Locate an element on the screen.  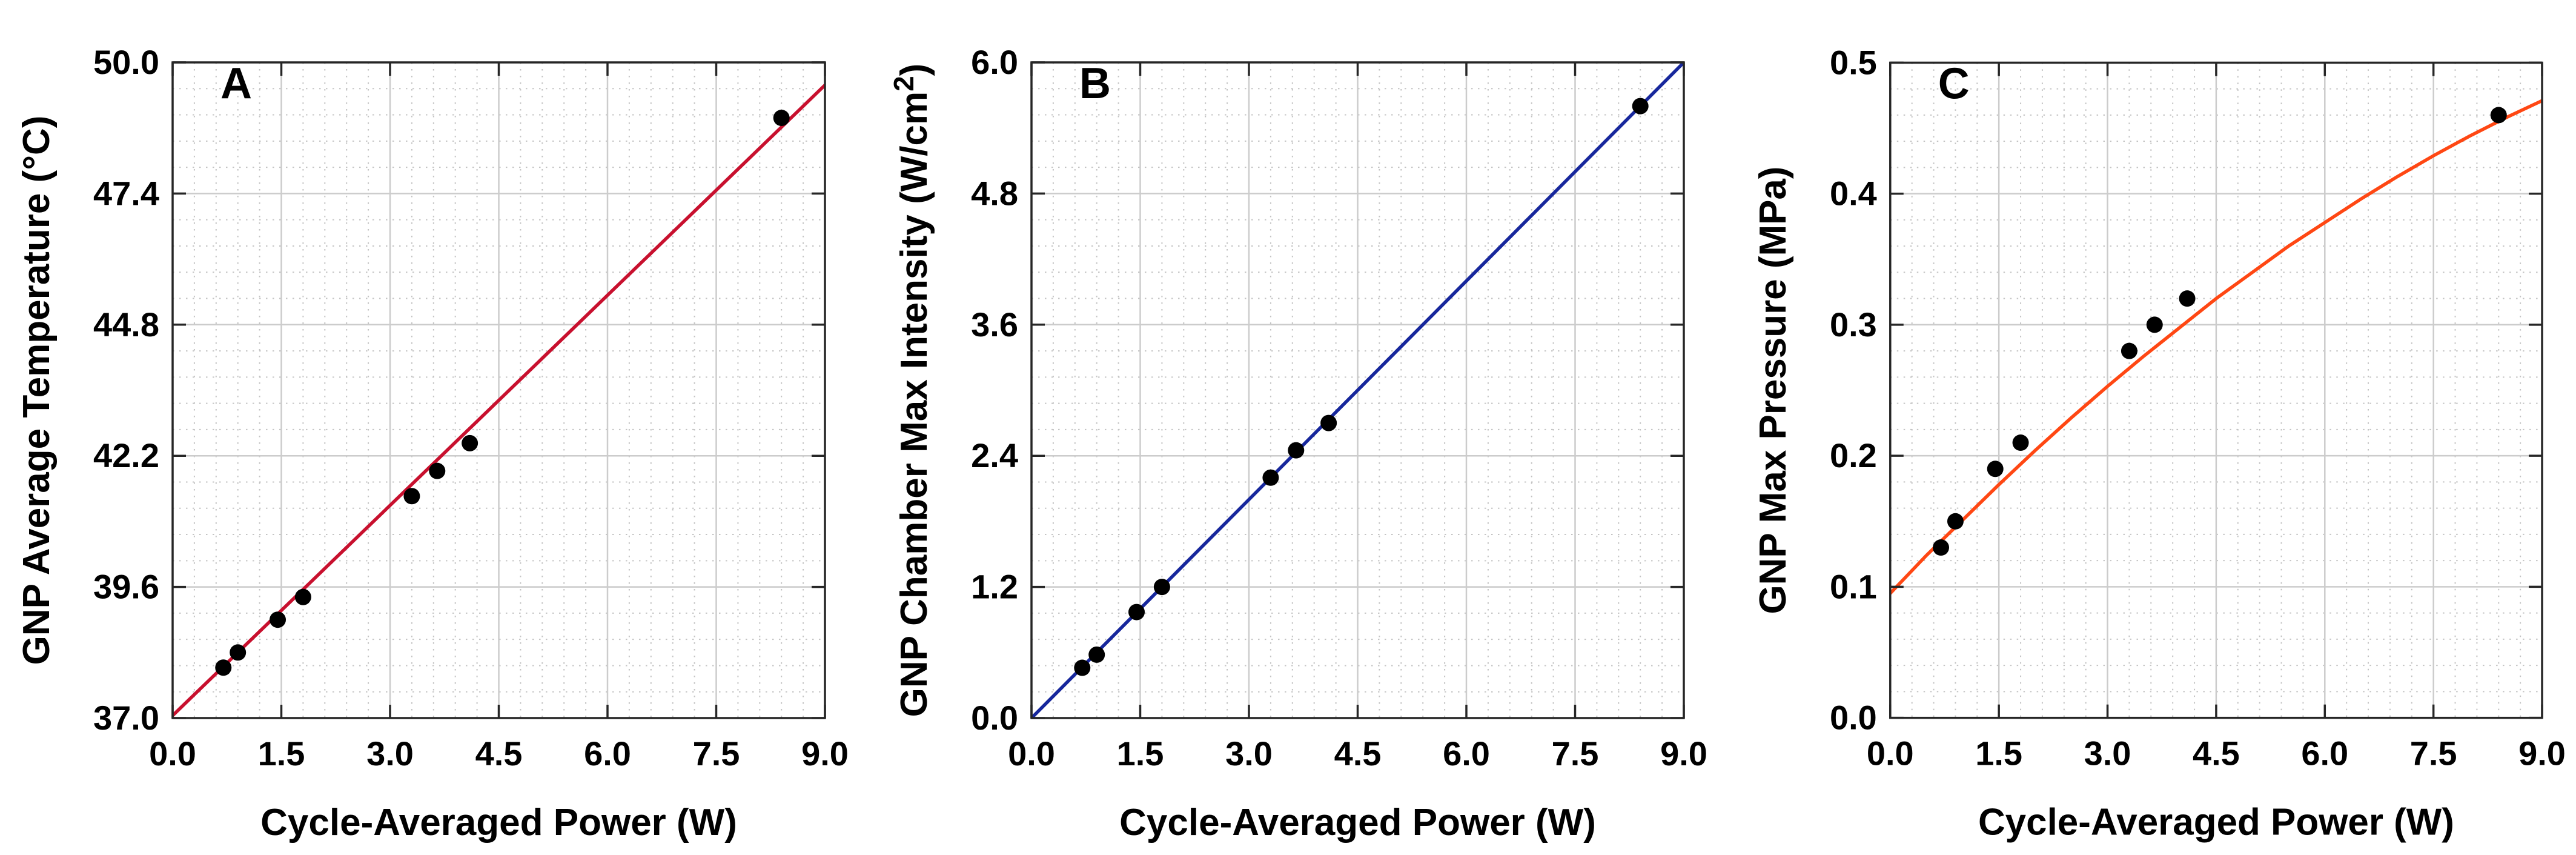
y-tick-label: 0.5 is located at coordinates (1853, 62).